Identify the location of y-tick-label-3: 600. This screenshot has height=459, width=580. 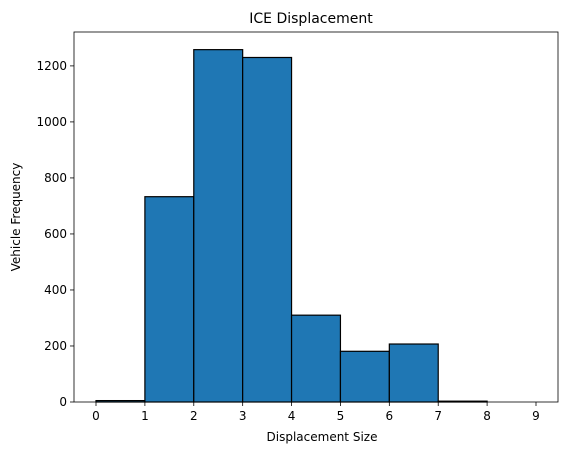
(55, 234).